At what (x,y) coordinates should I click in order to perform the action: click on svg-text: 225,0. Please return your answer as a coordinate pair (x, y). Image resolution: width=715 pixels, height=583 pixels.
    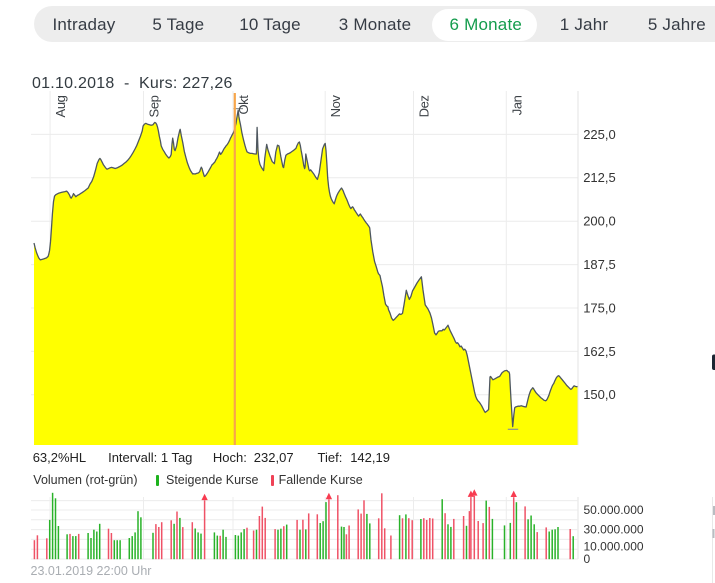
    Looking at the image, I should click on (599, 134).